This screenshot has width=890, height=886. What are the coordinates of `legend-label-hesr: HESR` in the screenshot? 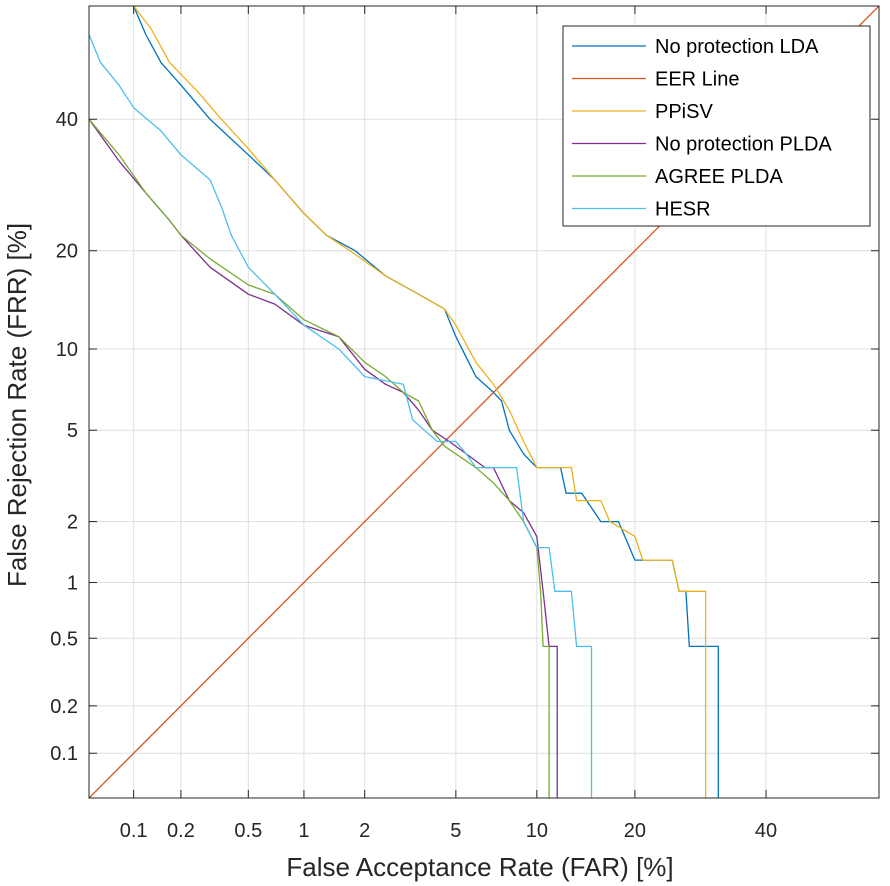 It's located at (683, 210).